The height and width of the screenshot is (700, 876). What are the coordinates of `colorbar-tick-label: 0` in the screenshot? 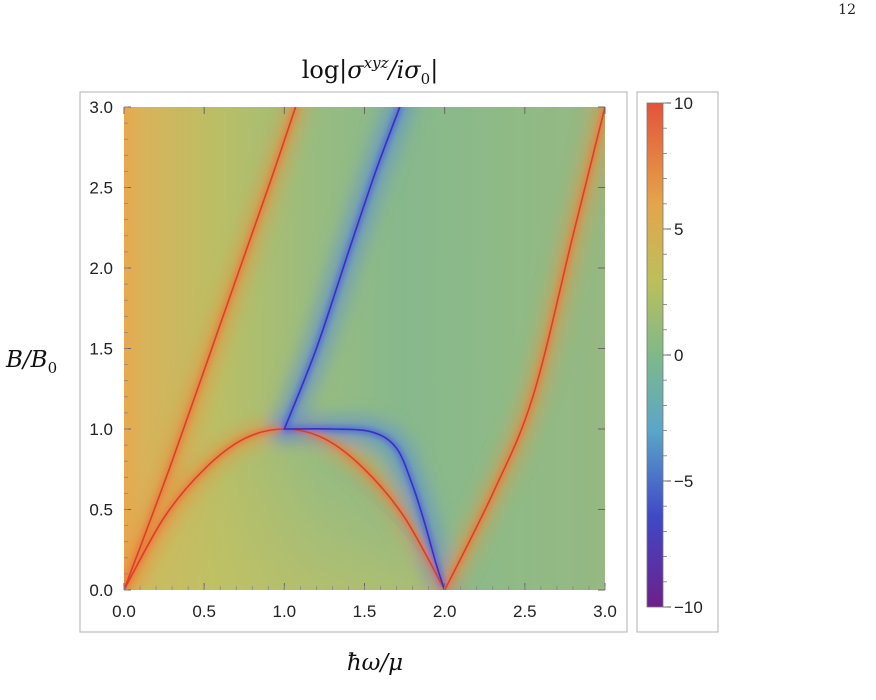 It's located at (678, 355).